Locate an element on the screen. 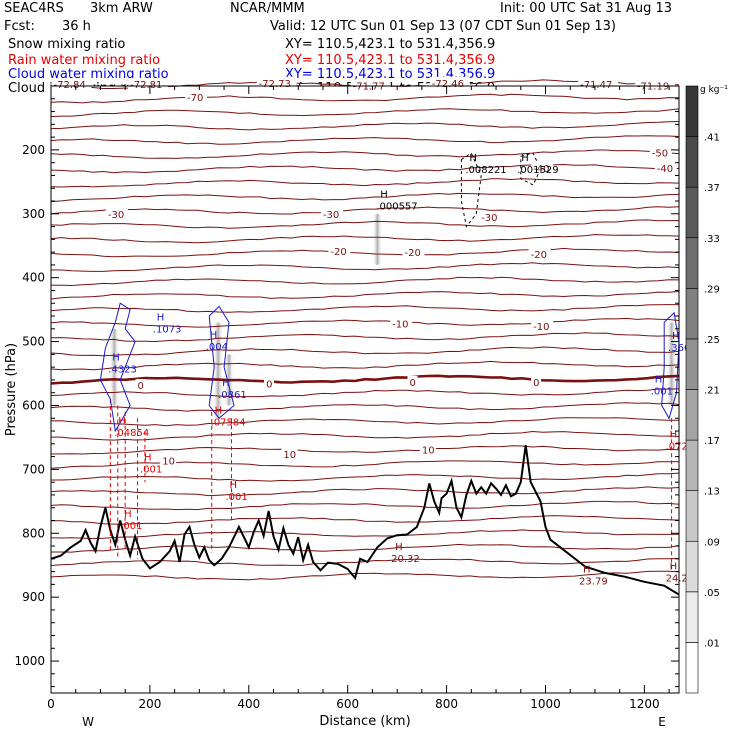 Image resolution: width=740 pixels, height=740 pixels. y-tick-label: 900 is located at coordinates (33, 597).